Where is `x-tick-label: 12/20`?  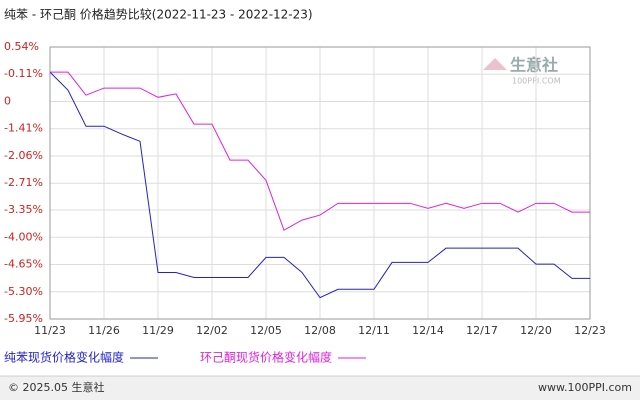
x-tick-label: 12/20 is located at coordinates (536, 330).